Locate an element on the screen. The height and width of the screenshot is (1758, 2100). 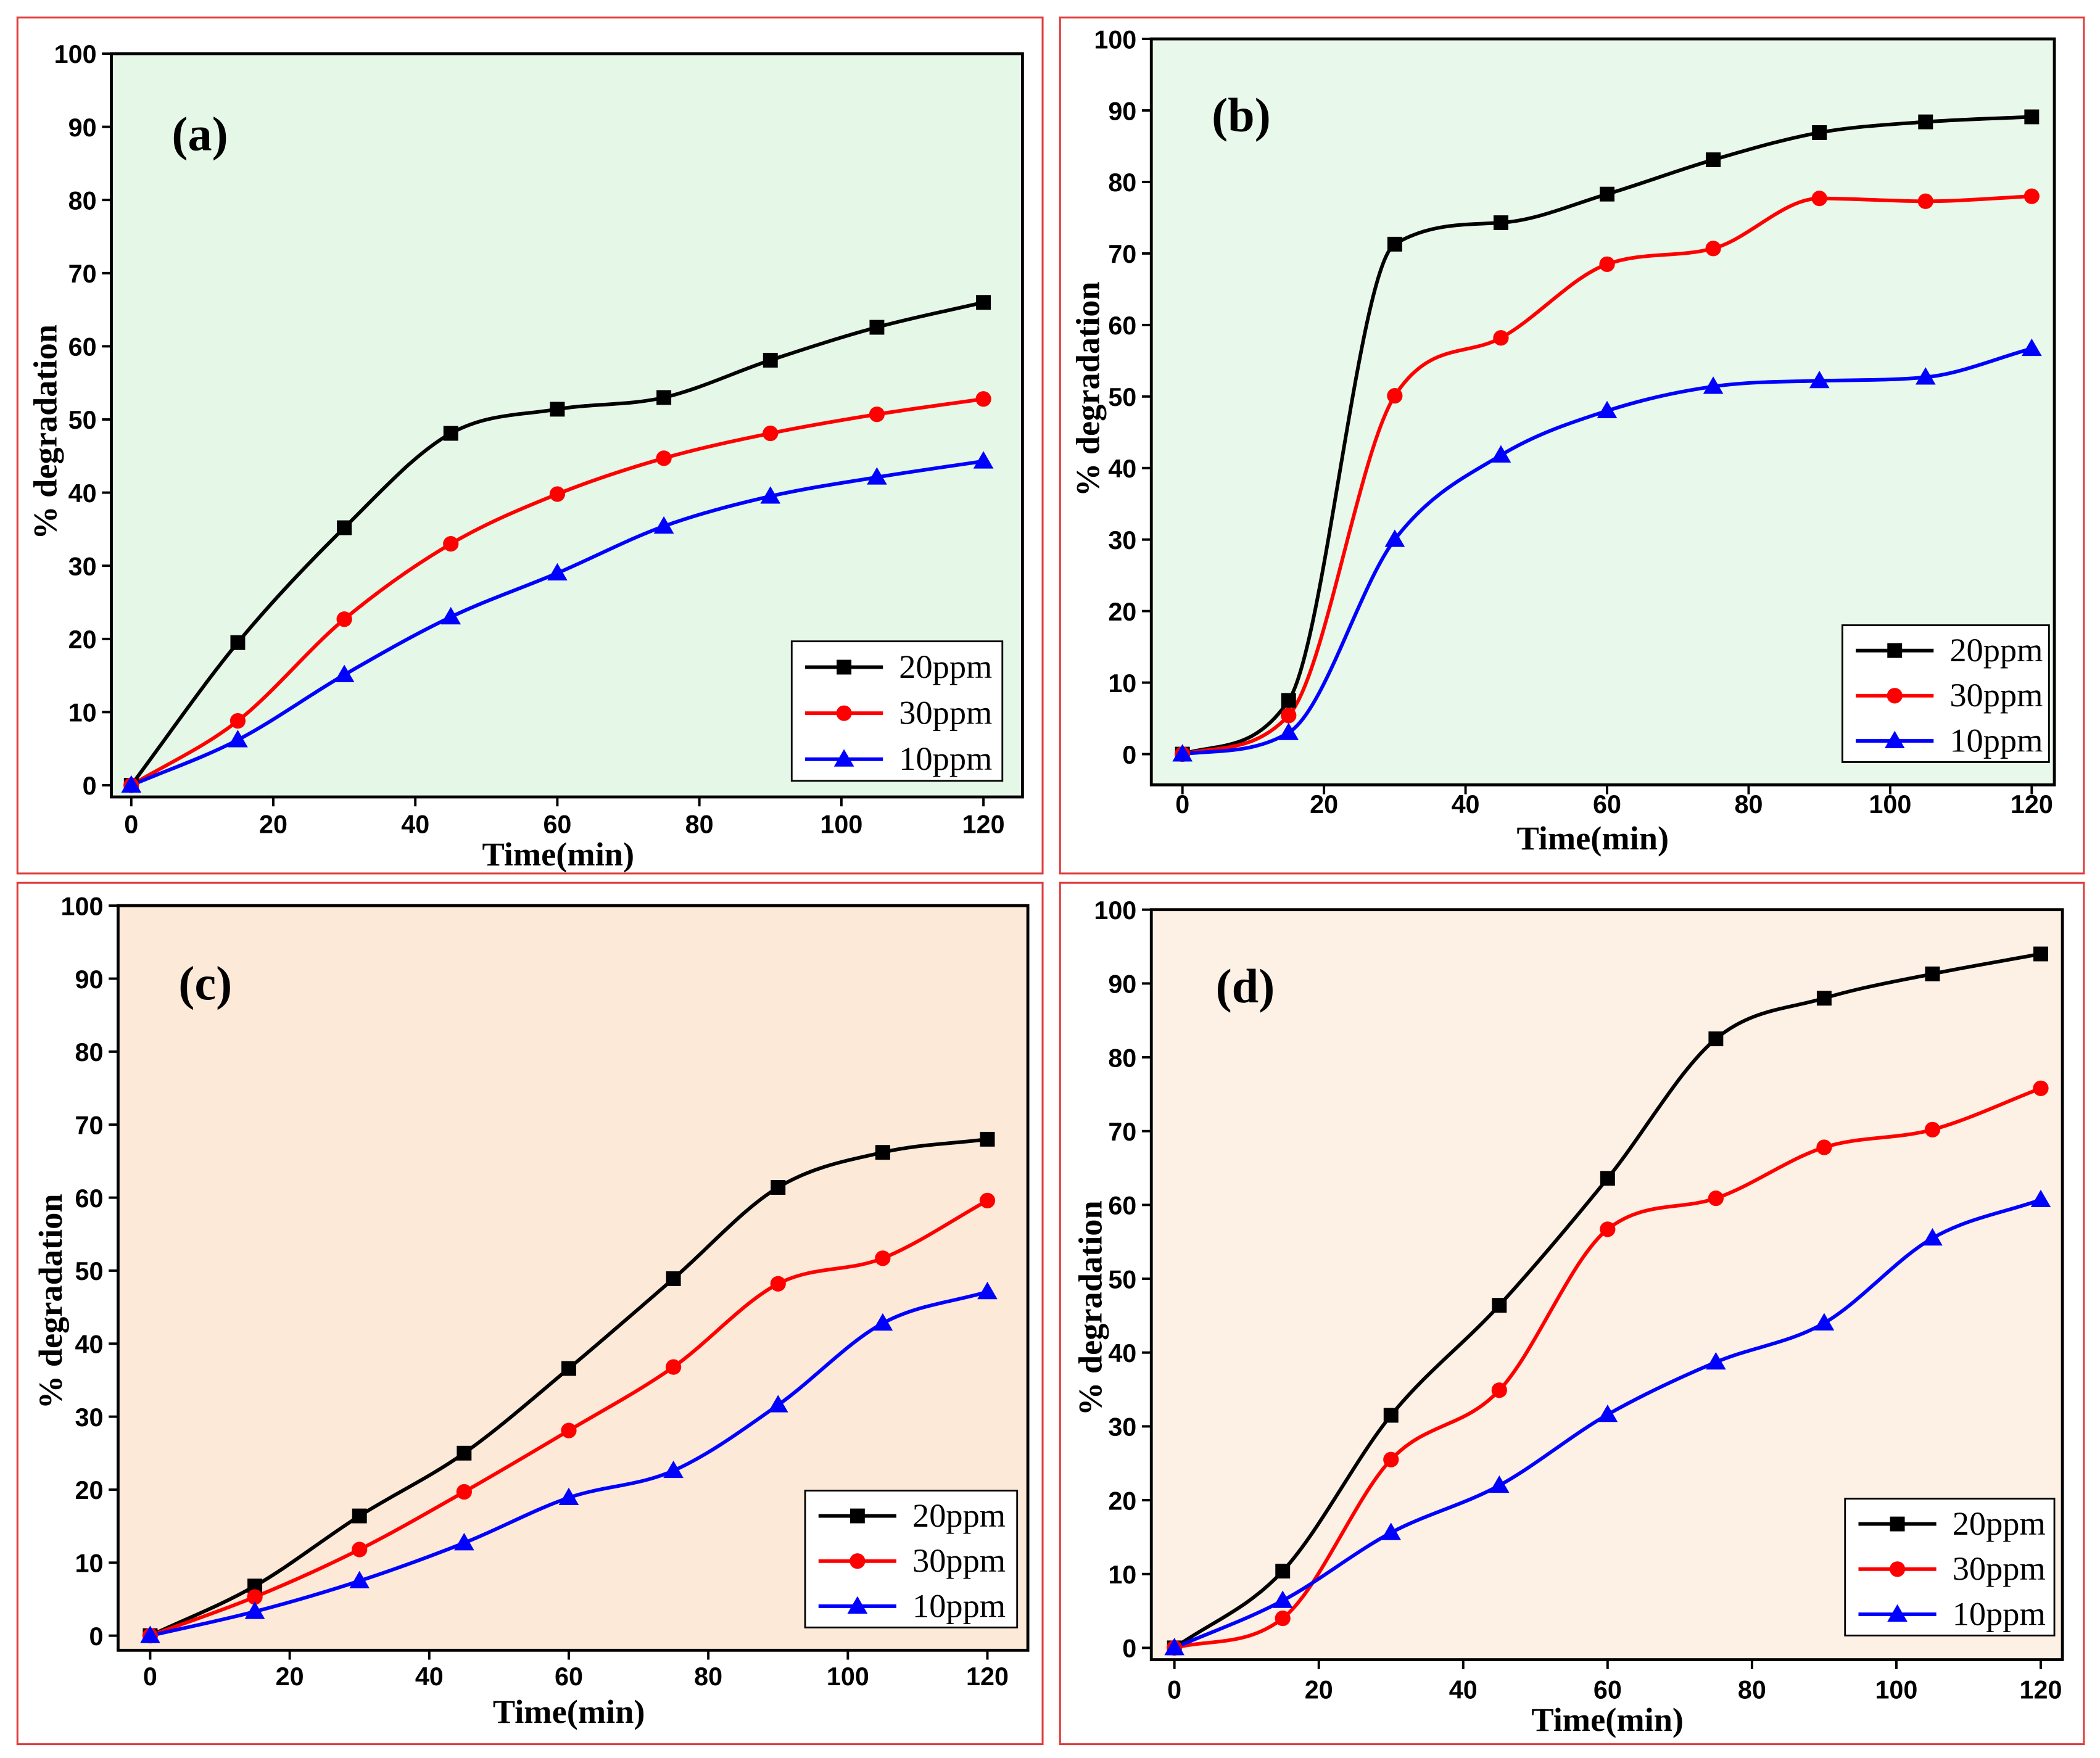
y-tick-label: 20 is located at coordinates (82, 639).